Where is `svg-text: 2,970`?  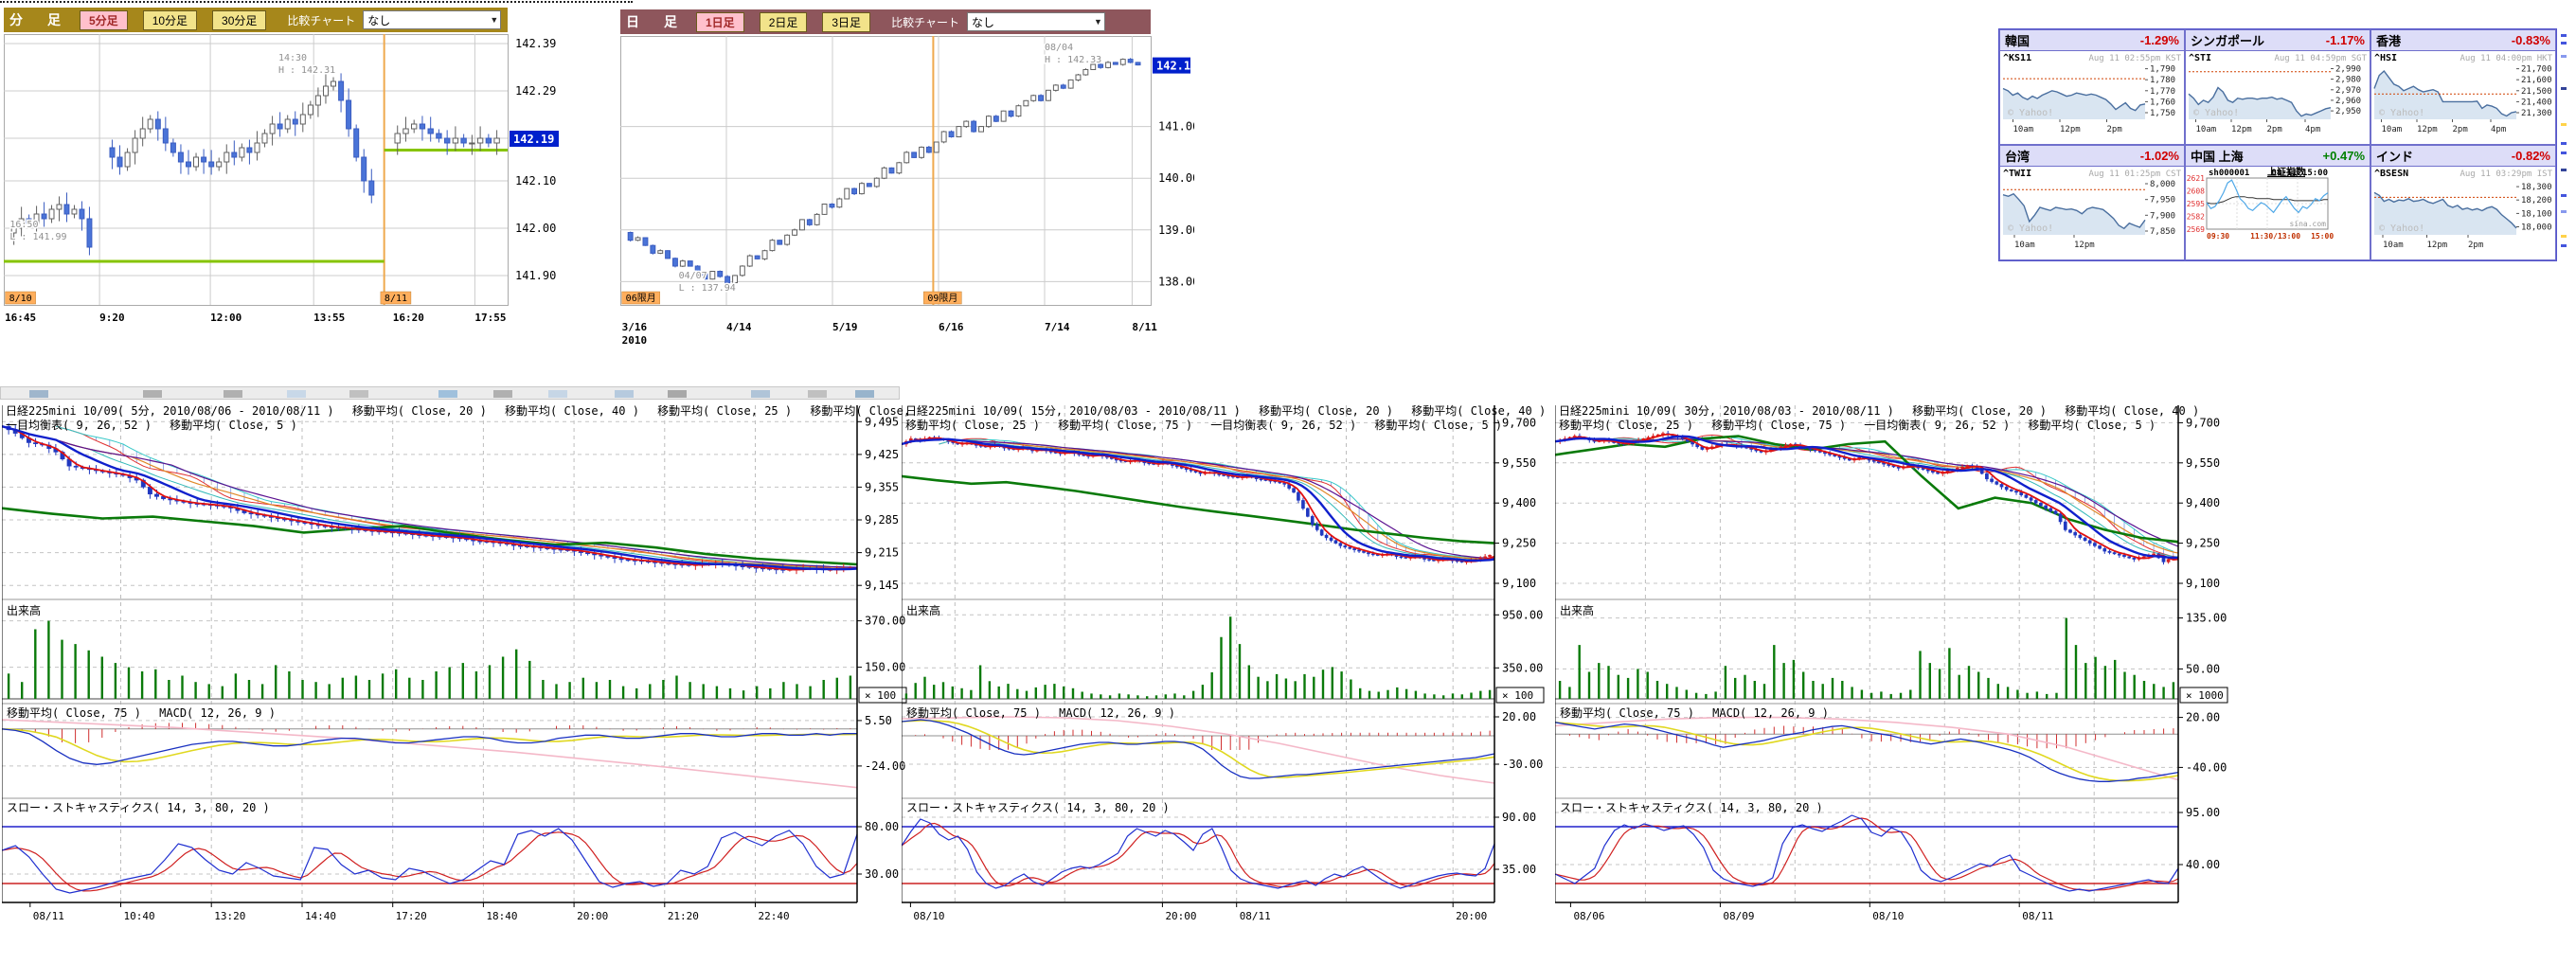
svg-text: 2,970 is located at coordinates (2348, 91).